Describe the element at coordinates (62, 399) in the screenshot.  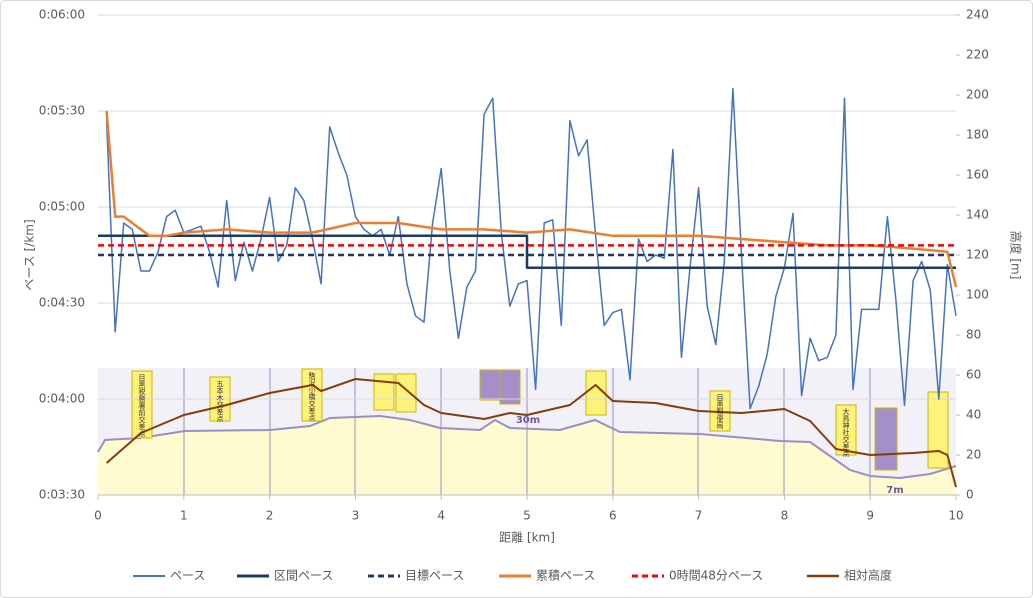
I see `y-tick-label: 0:04:00` at that location.